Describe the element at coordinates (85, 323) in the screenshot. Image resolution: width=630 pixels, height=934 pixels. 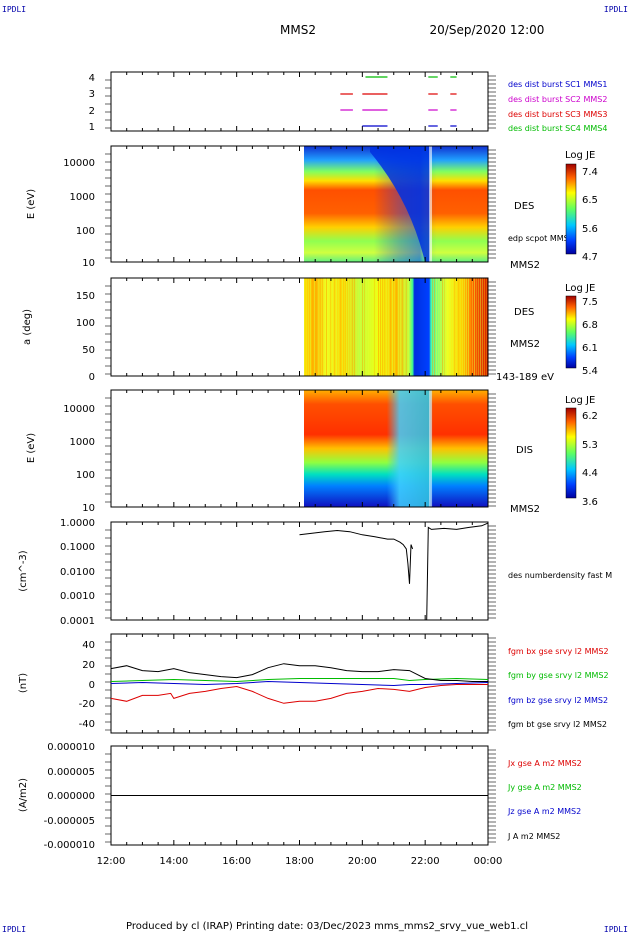
I see `p2-ytick-100: 100` at that location.